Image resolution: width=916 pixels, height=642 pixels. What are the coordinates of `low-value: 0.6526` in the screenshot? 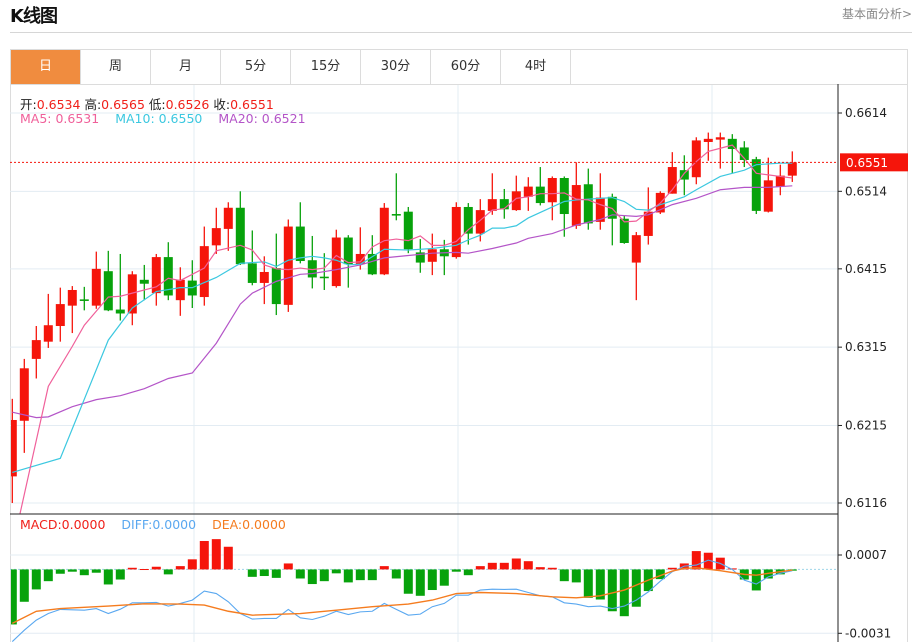 It's located at (187, 104).